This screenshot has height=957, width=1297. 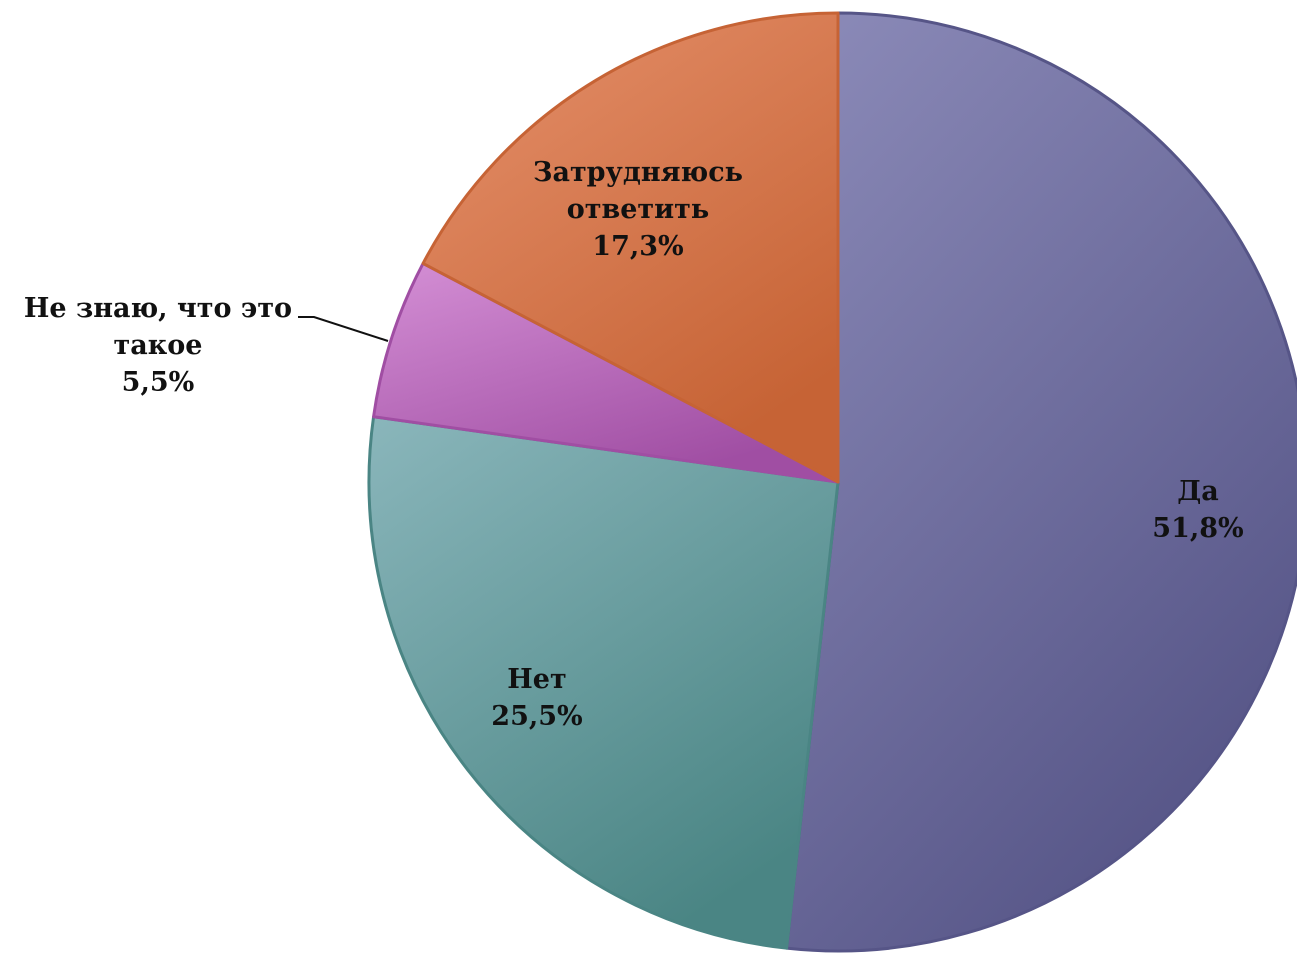 What do you see at coordinates (1198, 491) in the screenshot?
I see `slice-category-label: Да` at bounding box center [1198, 491].